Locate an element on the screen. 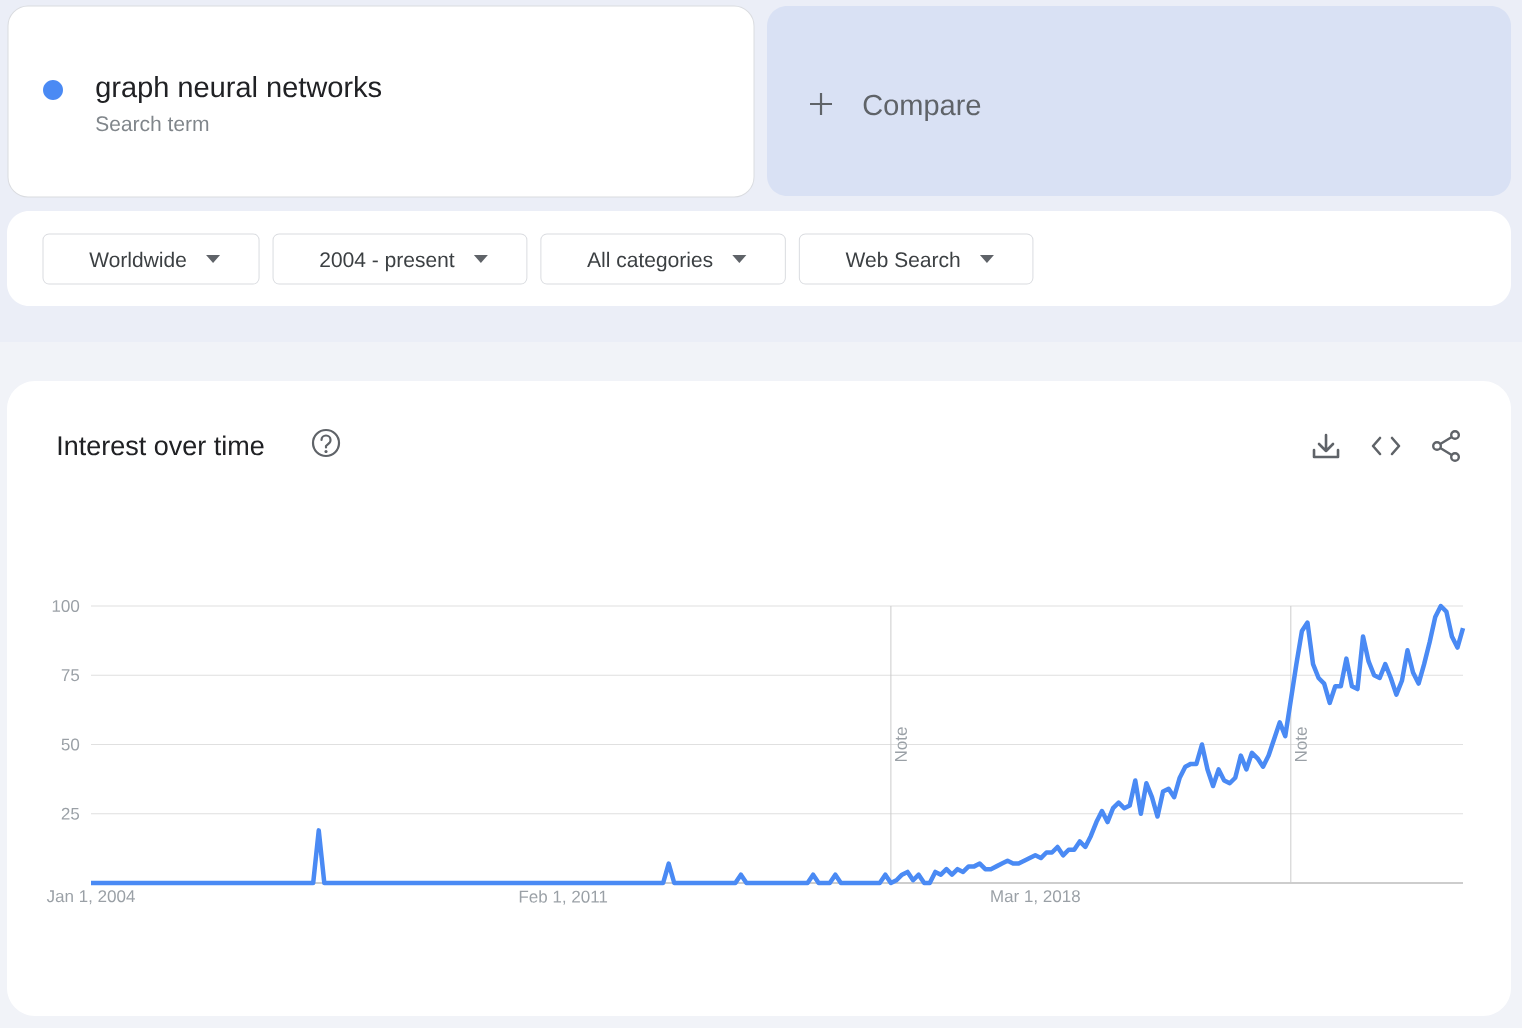  y-tick-label: 100 is located at coordinates (66, 606).